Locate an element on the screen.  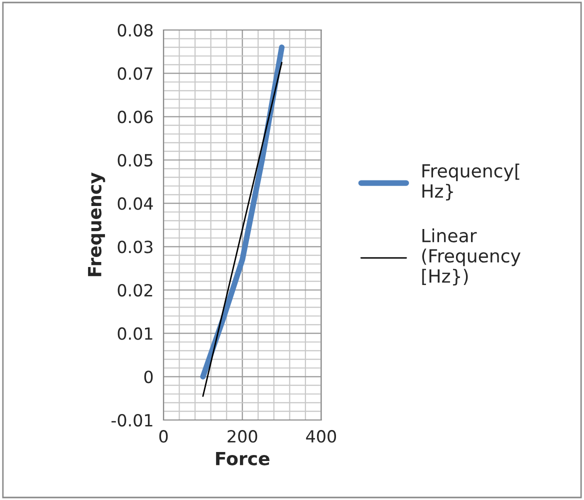
legend-label: Frequency[ Hz} is located at coordinates (471, 182).